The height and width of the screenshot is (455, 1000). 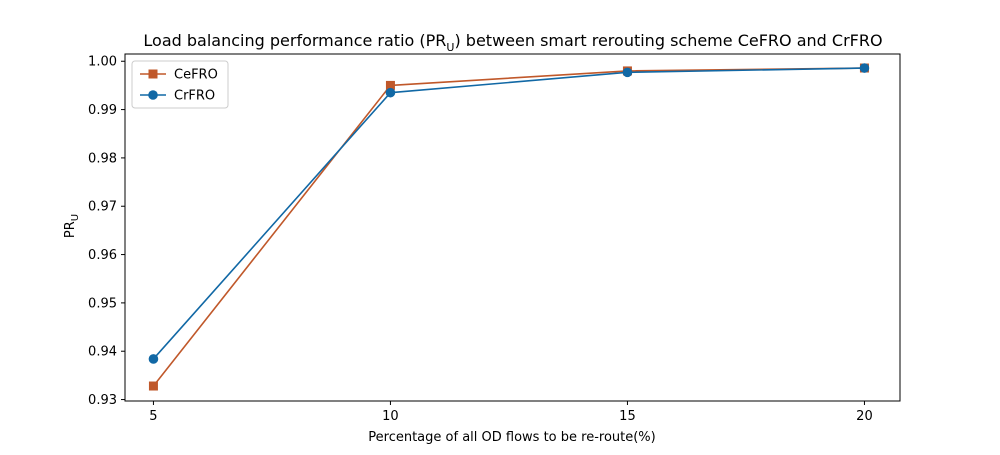 I want to click on y-tick-label: 0.99, so click(x=102, y=110).